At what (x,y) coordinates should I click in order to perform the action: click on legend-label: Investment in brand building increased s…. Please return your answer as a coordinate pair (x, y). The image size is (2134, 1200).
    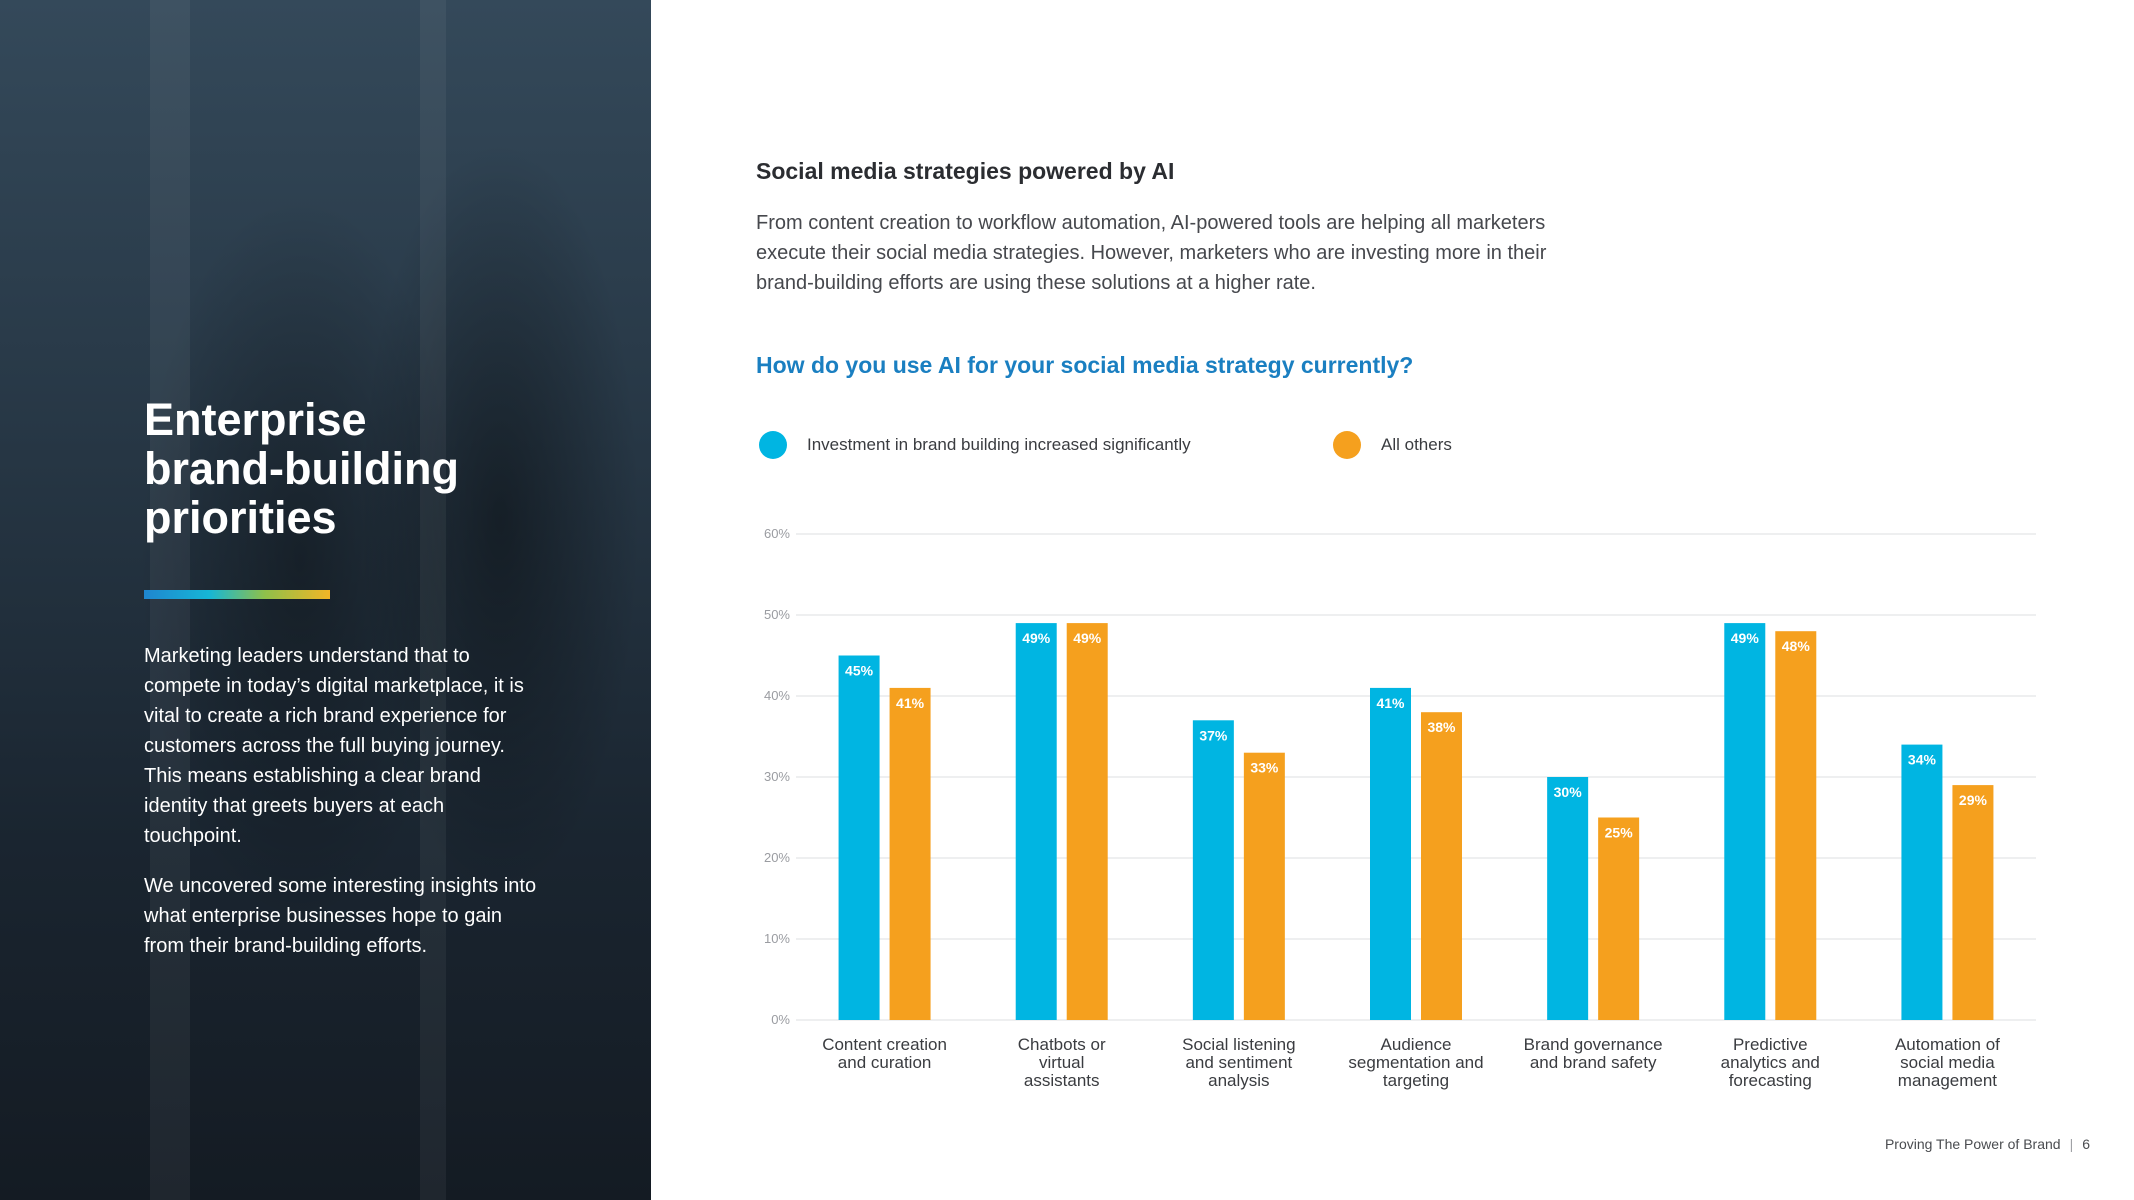
    Looking at the image, I should click on (999, 444).